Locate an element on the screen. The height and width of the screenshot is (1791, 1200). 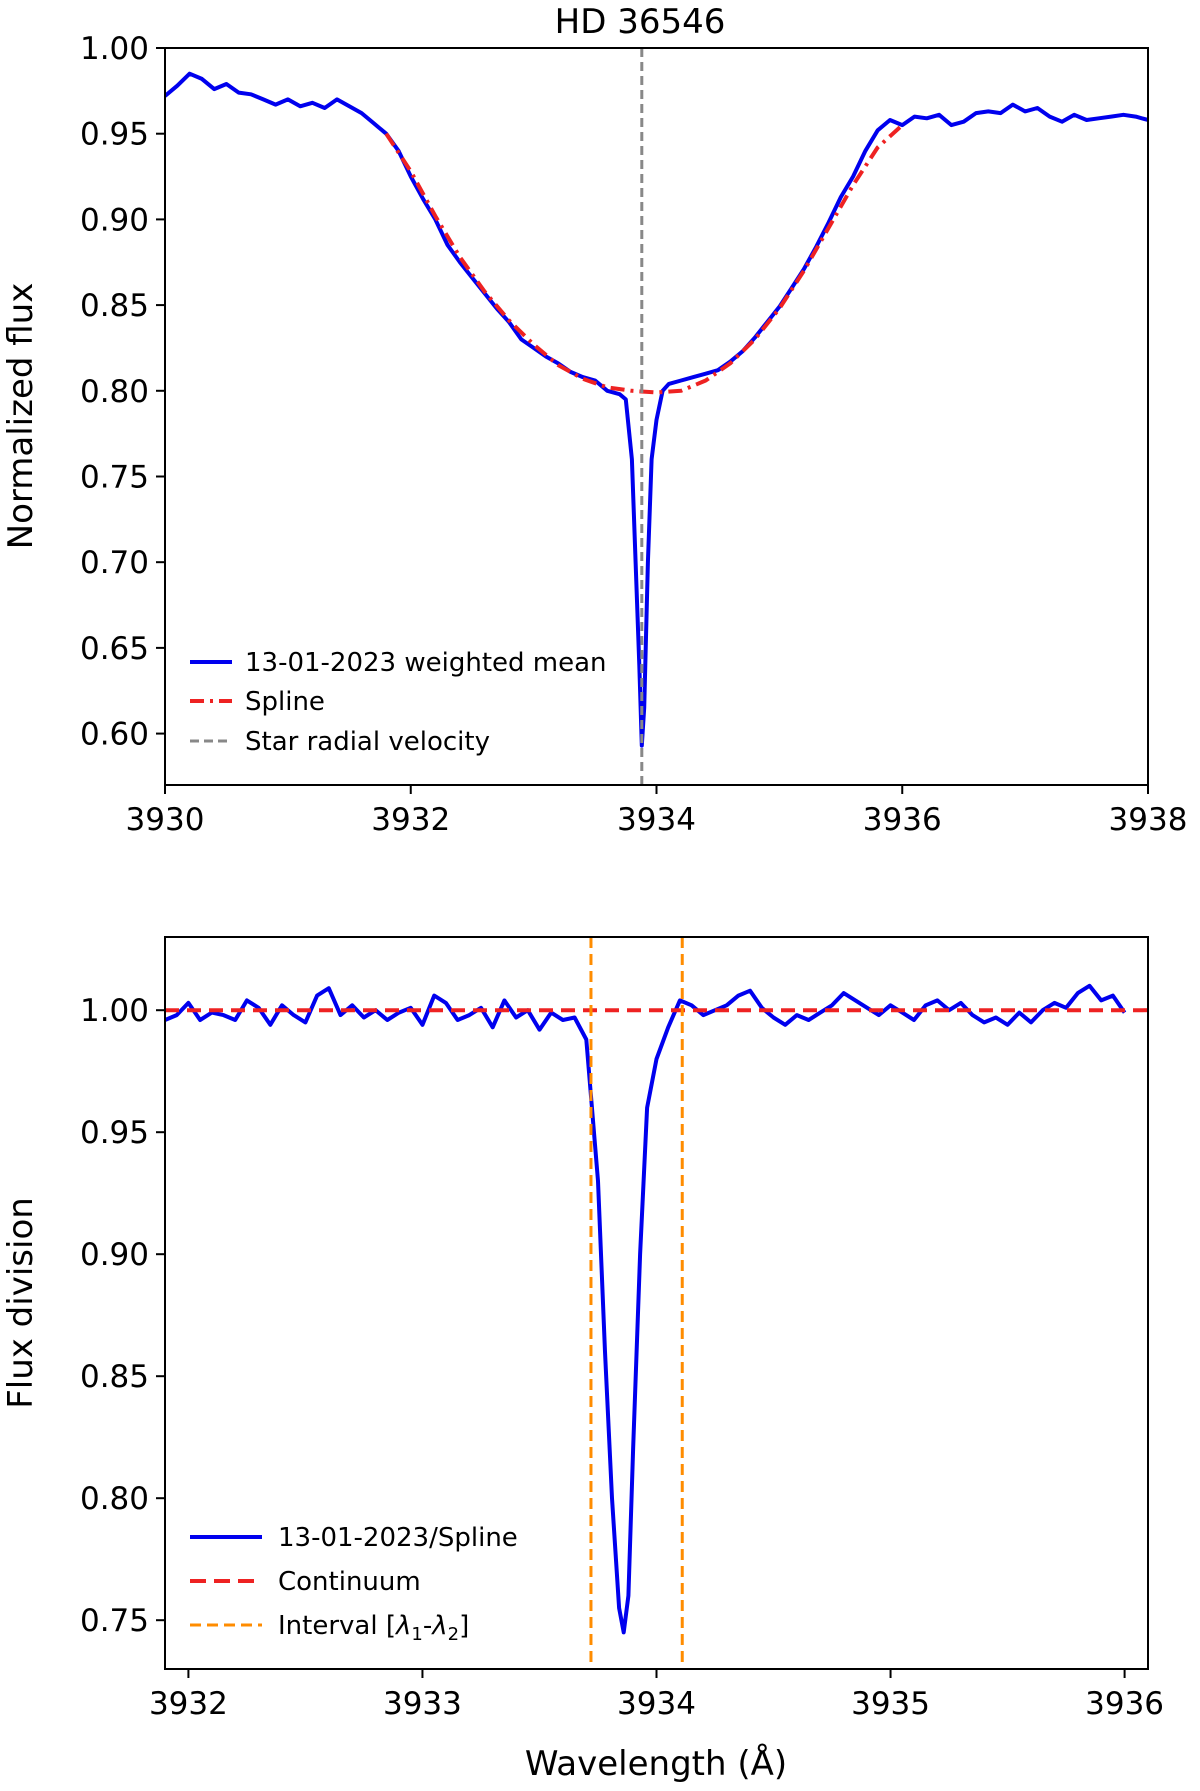
legend-label-continuum: Continuum is located at coordinates (349, 1582).